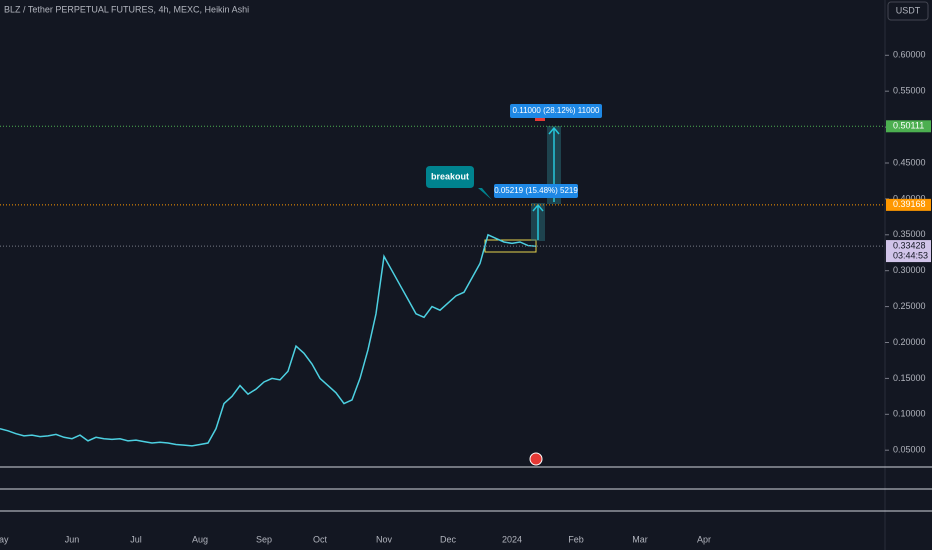  I want to click on y-tick-label: 0.35000, so click(909, 234).